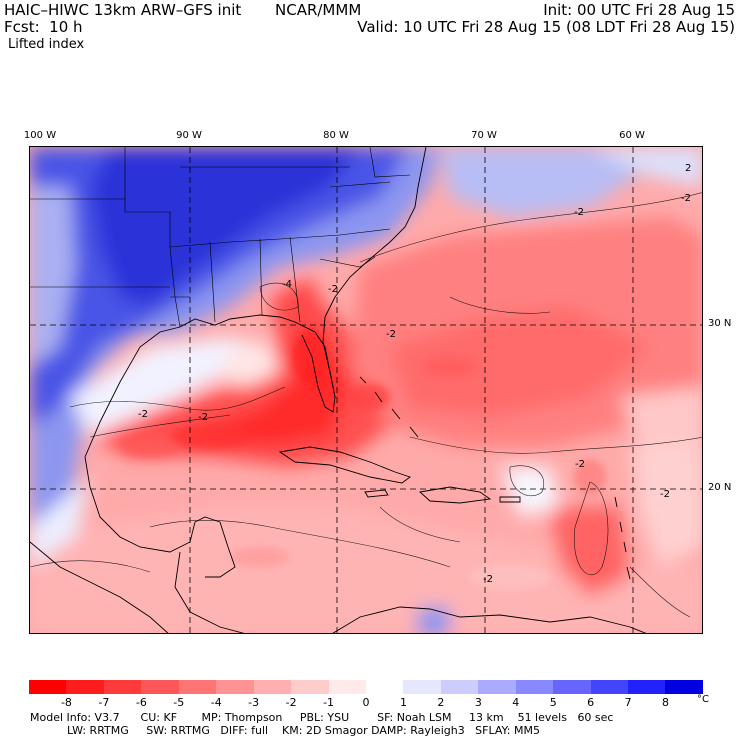 This screenshot has height=740, width=740. Describe the element at coordinates (318, 10) in the screenshot. I see `organization: NCAR/MMM` at that location.